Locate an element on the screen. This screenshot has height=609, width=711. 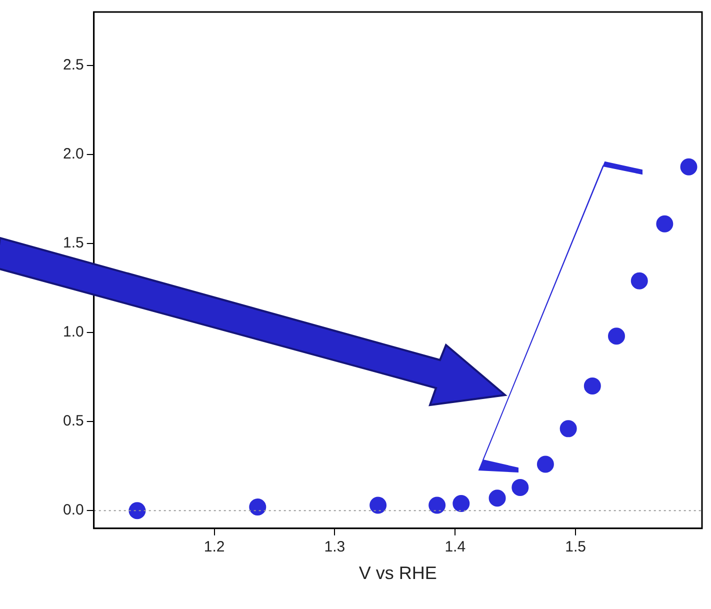
x-axis-title: V vs RHE is located at coordinates (397, 573).